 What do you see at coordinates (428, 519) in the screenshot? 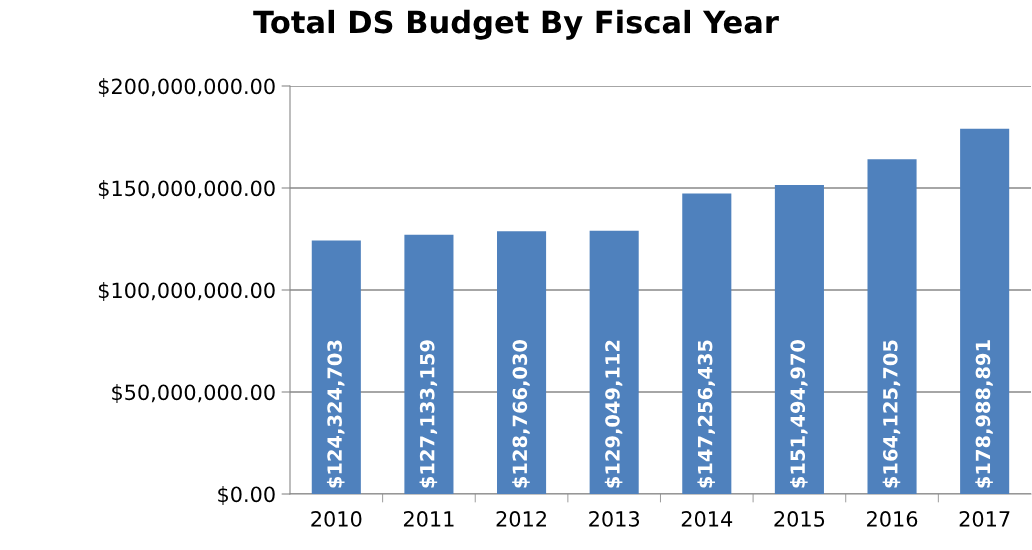
I see `x-tick-label: 2011` at bounding box center [428, 519].